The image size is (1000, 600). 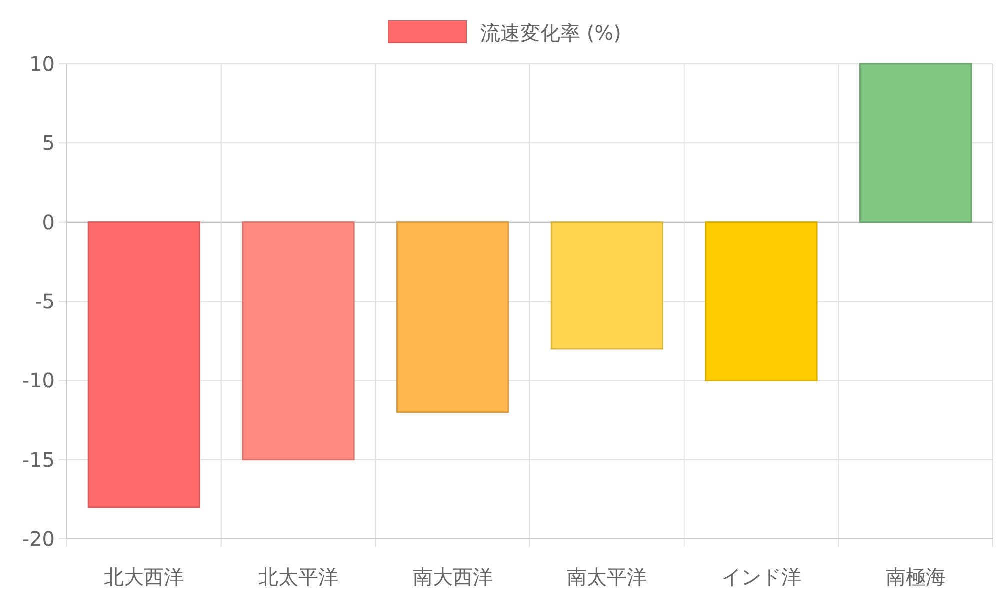 I want to click on legend: 流速変化率 (%), so click(x=505, y=32).